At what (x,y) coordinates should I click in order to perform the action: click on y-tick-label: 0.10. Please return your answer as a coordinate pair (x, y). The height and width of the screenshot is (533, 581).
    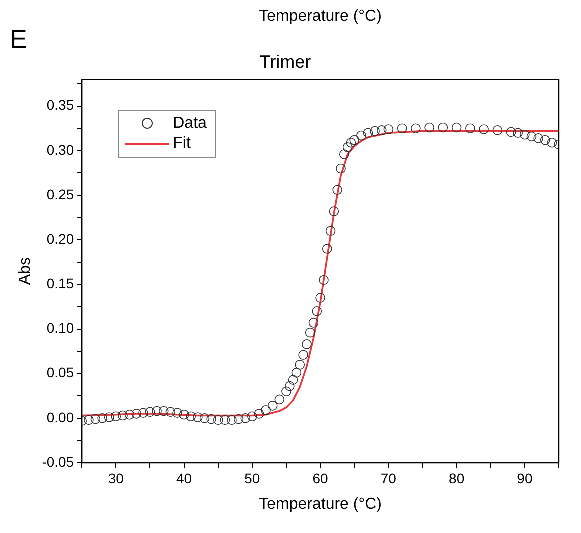
    Looking at the image, I should click on (60, 328).